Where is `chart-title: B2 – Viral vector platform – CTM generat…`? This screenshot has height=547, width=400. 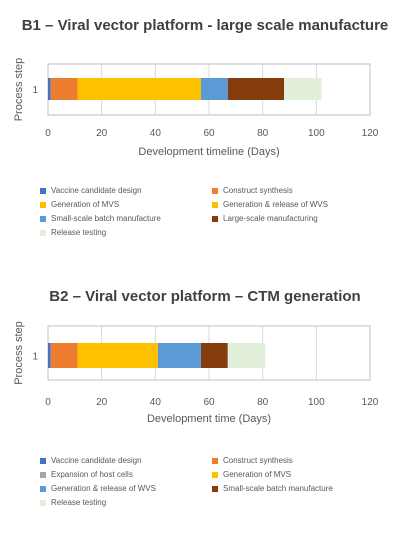 chart-title: B2 – Viral vector platform – CTM generat… is located at coordinates (205, 296).